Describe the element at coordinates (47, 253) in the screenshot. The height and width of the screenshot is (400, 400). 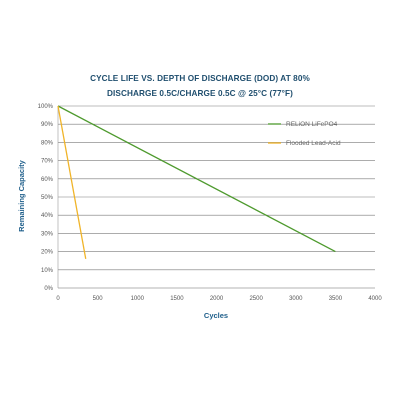
I see `y-tick-label: 20%` at that location.